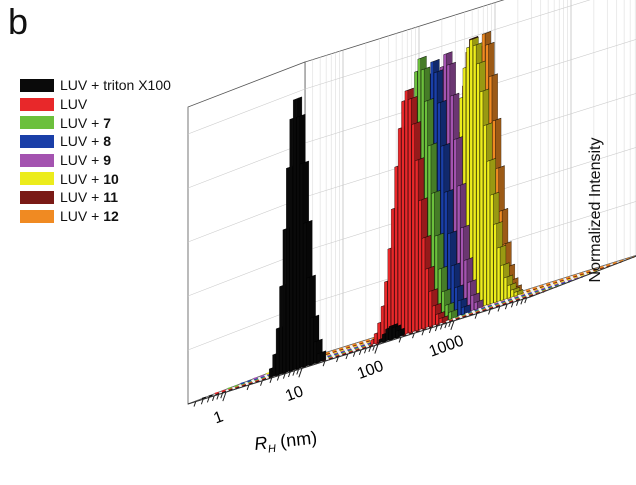  I want to click on z-axis-label-text: Normalized Intensity, so click(595, 210).